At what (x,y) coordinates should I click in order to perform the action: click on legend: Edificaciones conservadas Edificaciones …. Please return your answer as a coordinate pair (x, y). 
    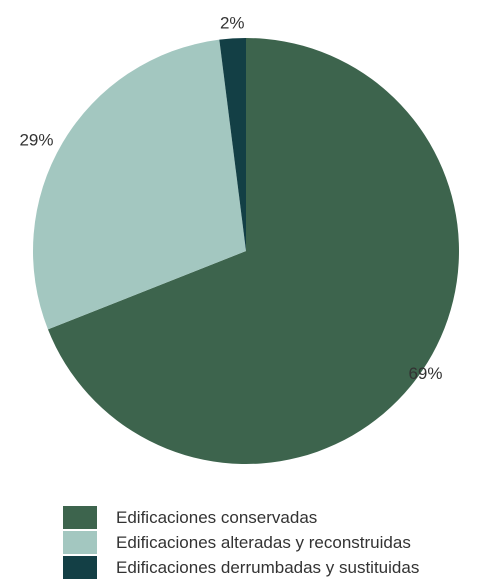
    Looking at the image, I should click on (241, 542).